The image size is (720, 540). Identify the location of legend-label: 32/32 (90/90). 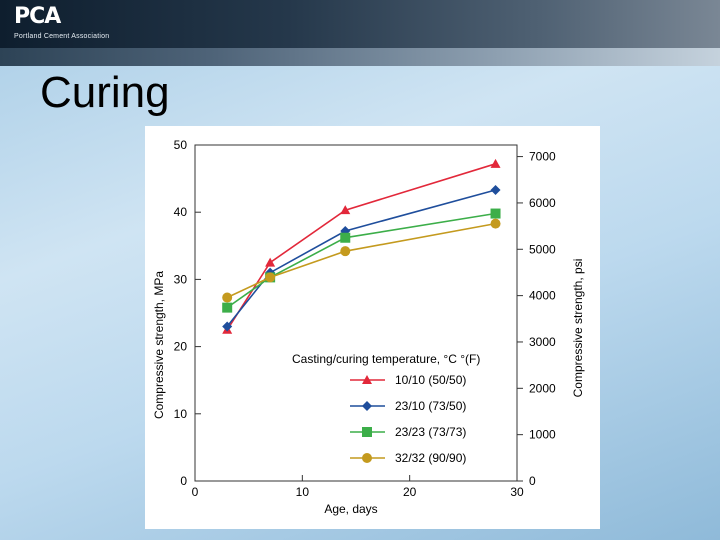
(430, 458).